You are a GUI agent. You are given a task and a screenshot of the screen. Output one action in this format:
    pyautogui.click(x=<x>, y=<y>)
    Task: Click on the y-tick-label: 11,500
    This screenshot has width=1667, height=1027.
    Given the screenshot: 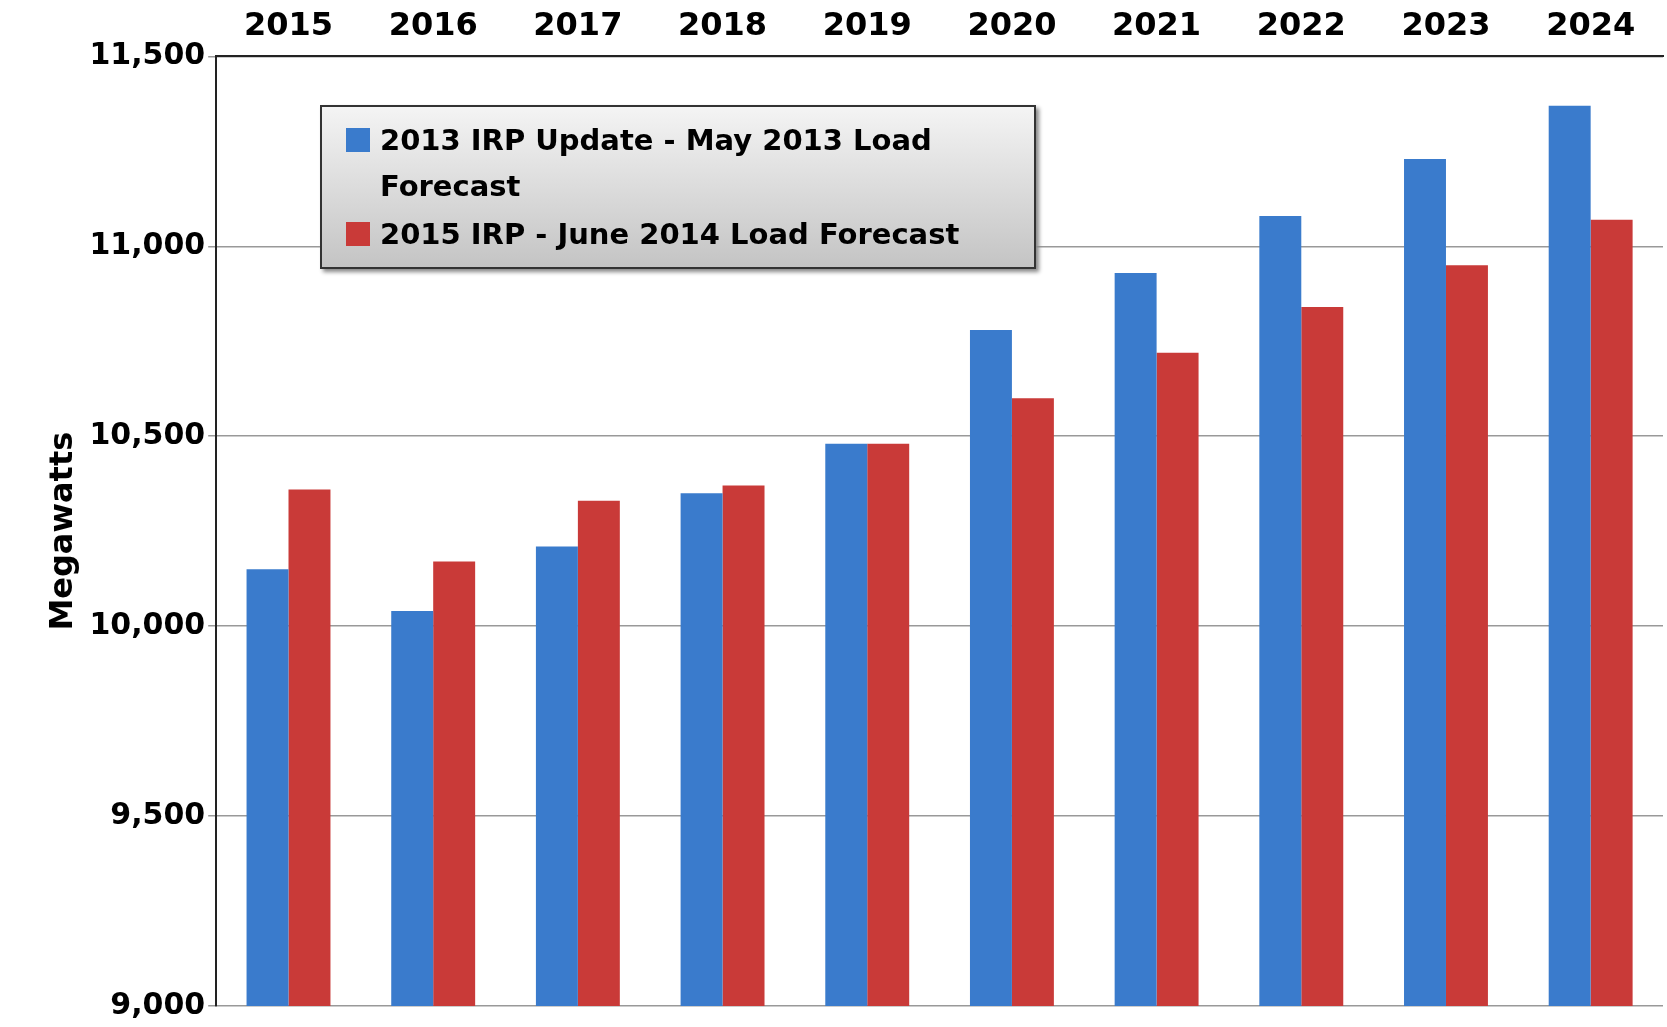 What is the action you would take?
    pyautogui.click(x=147, y=54)
    